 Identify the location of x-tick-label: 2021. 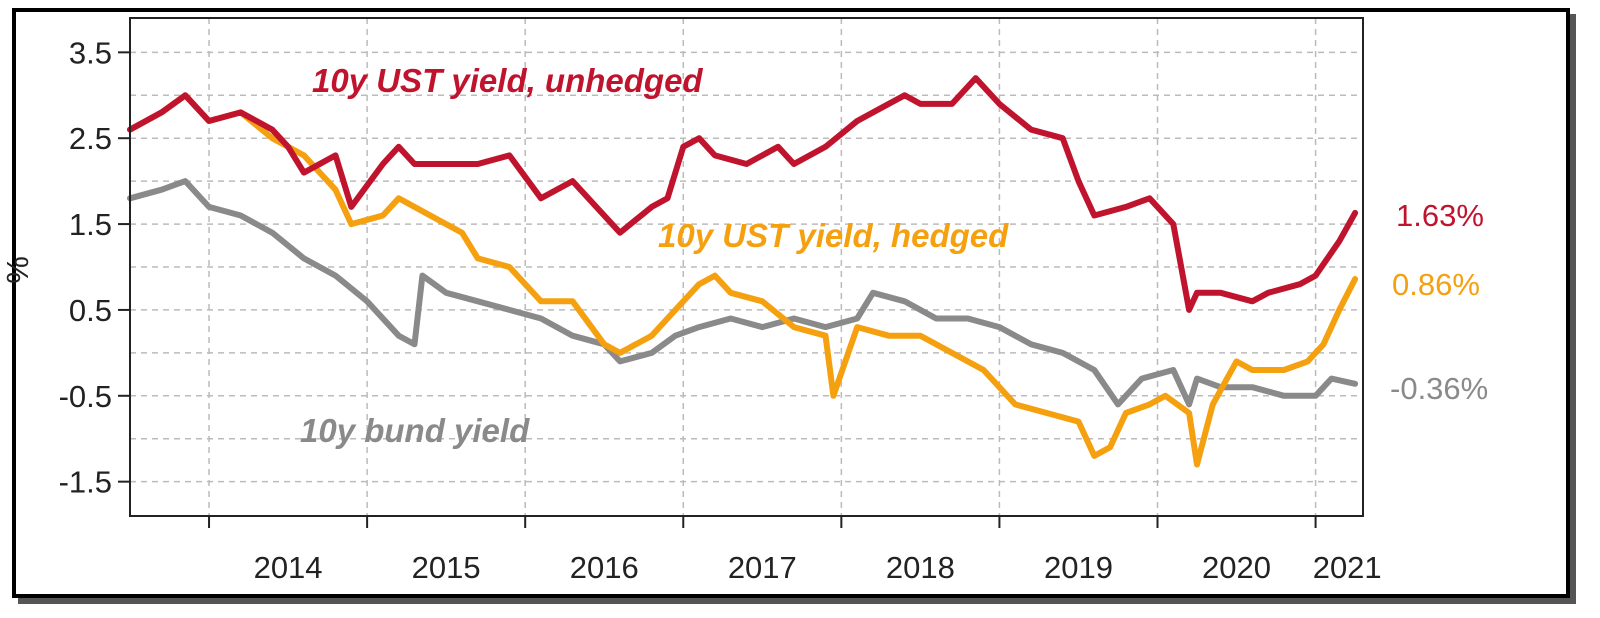
(1347, 567).